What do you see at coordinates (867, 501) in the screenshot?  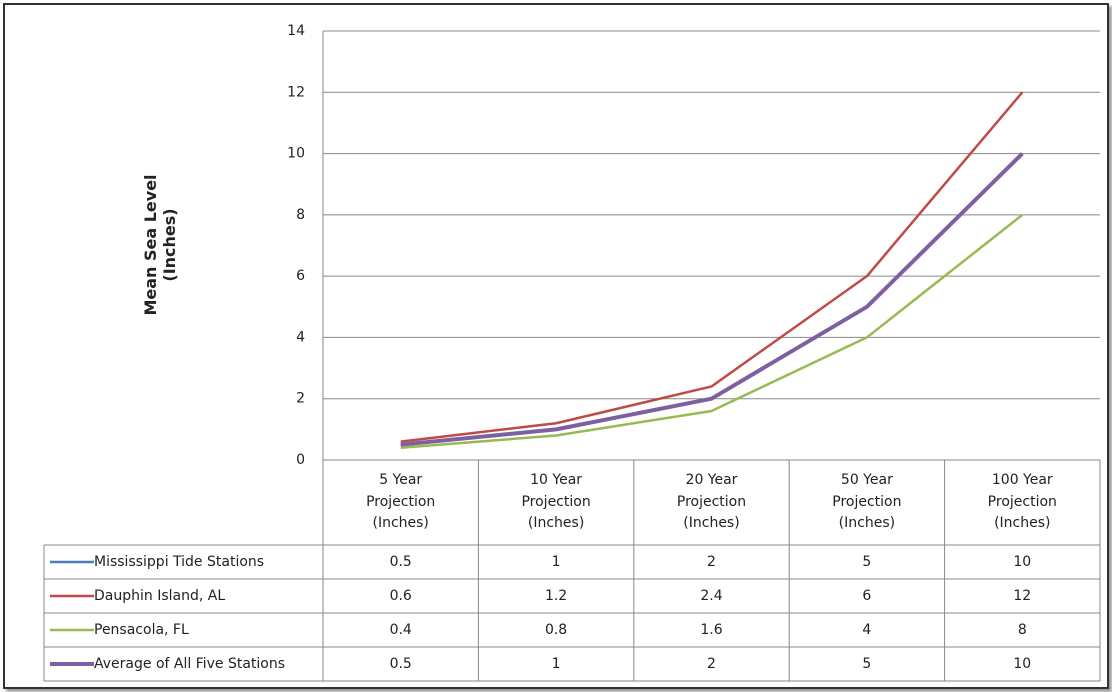 I see `category-label: 50 Year Projection (Inches)` at bounding box center [867, 501].